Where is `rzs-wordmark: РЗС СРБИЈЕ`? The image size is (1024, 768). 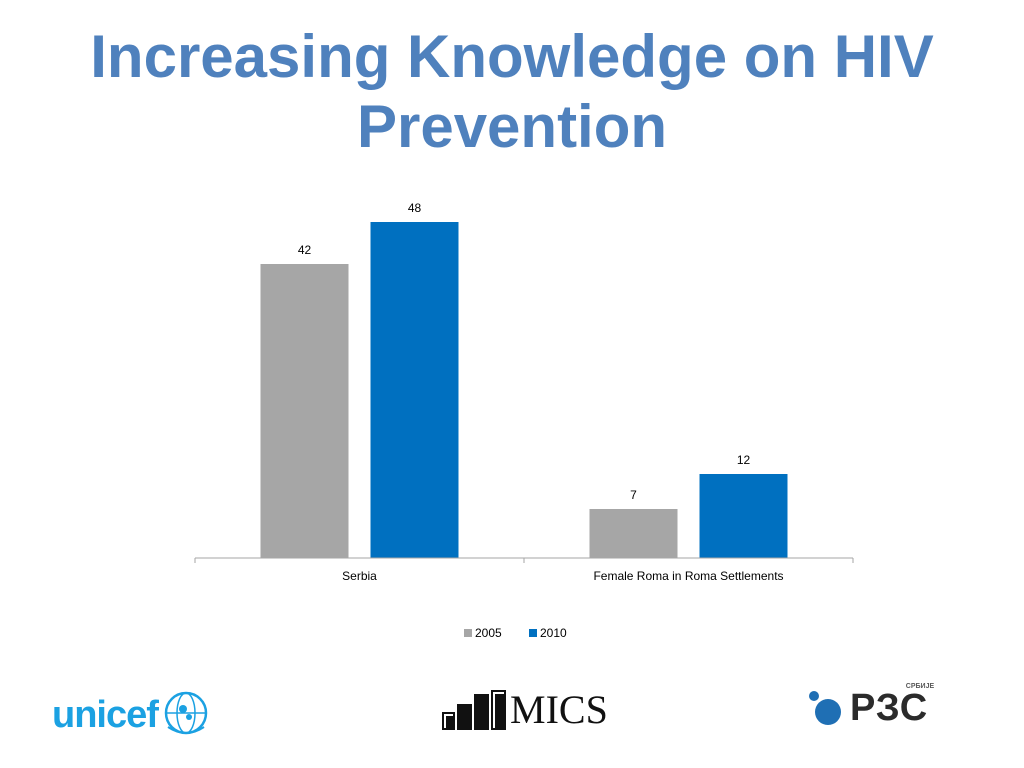 rzs-wordmark: РЗС СРБИЈЕ is located at coordinates (892, 706).